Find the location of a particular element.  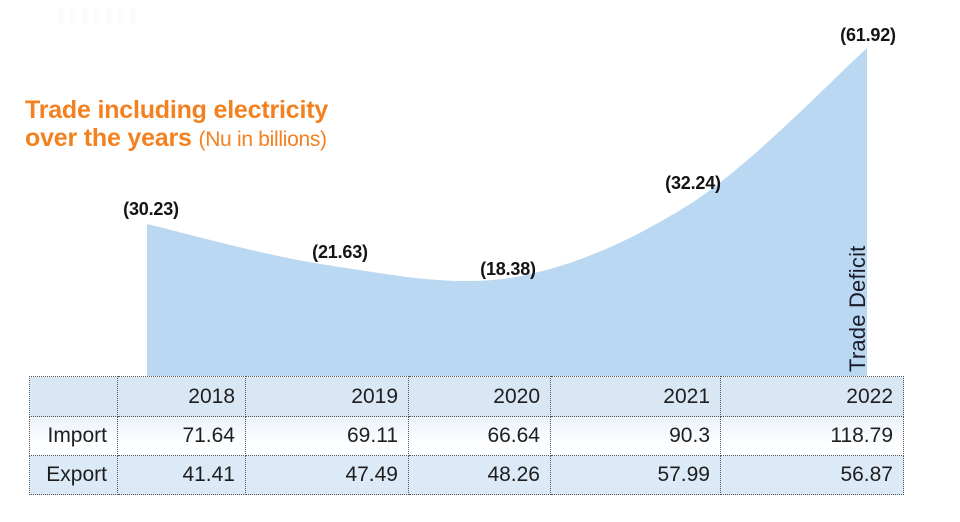

data-label-2019: (21.63) is located at coordinates (340, 252).